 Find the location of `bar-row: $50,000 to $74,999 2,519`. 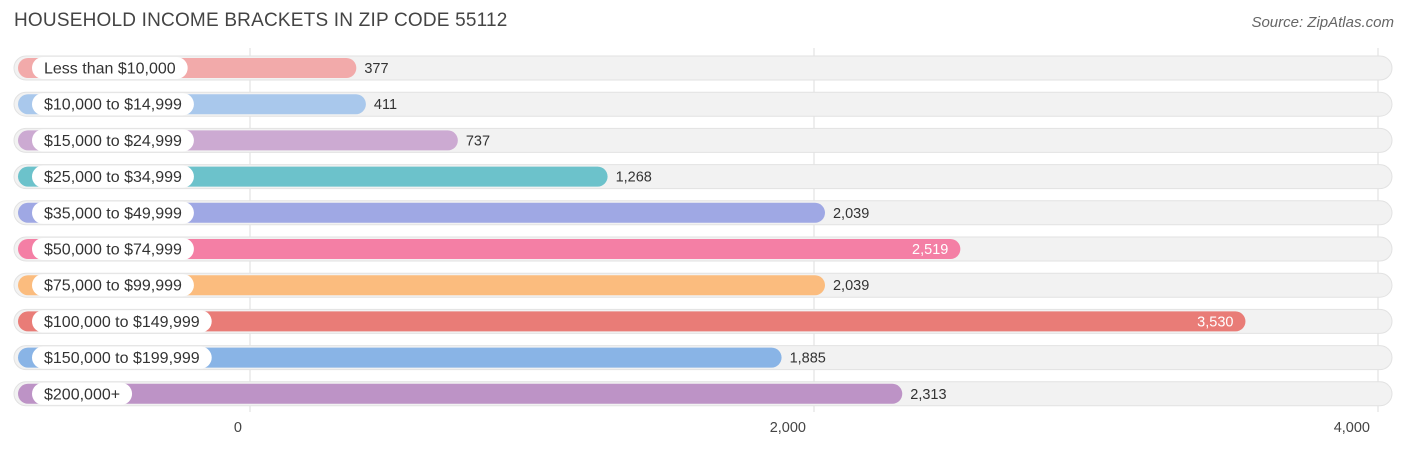

bar-row: $50,000 to $74,999 2,519 is located at coordinates (703, 249).